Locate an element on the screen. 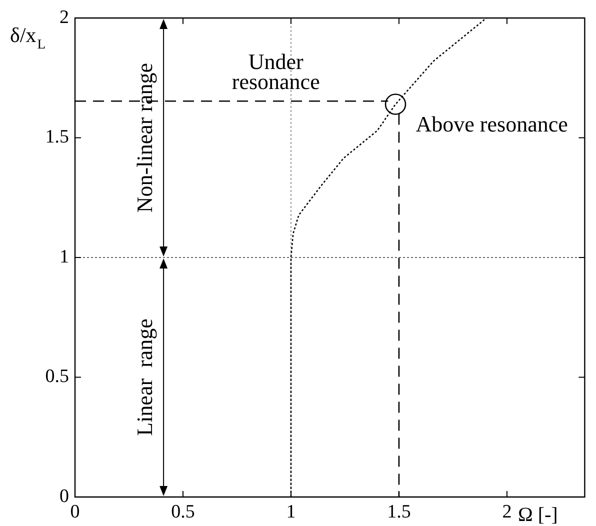  x-tick-label: 2 is located at coordinates (507, 511).